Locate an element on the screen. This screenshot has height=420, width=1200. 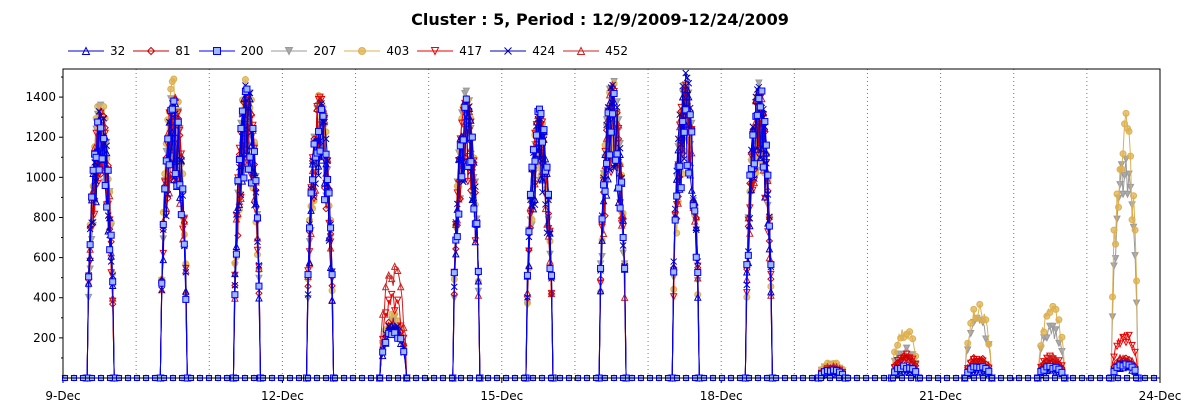
y-tick-label: 1000 is located at coordinates (40, 177).